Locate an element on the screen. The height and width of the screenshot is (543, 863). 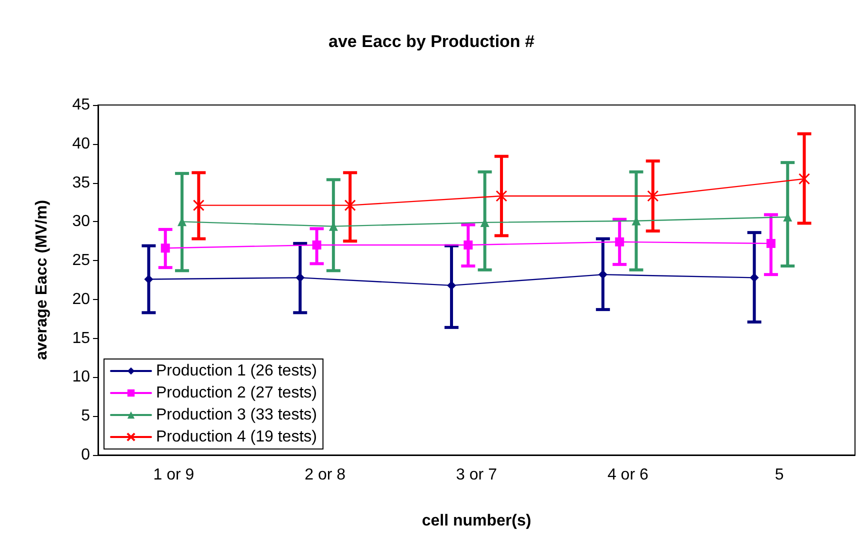
x-tick-label: 5 is located at coordinates (779, 475).